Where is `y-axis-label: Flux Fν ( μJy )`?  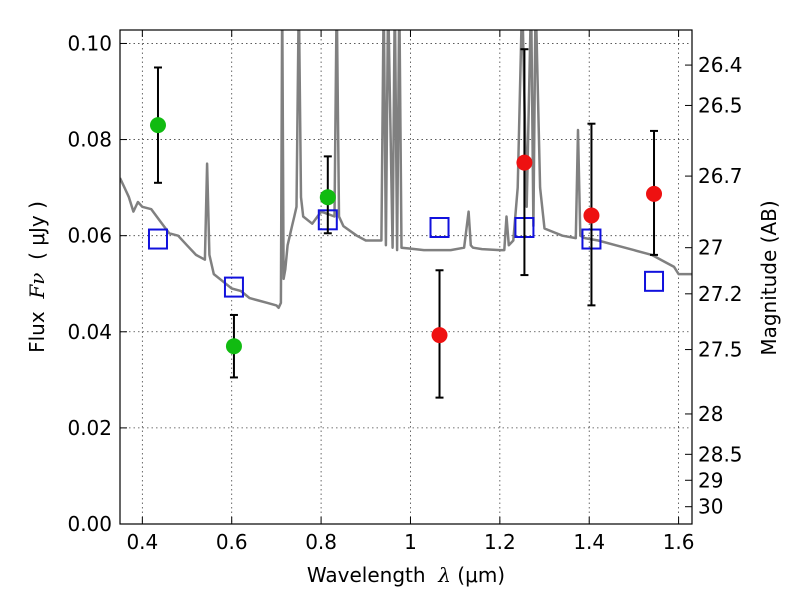 y-axis-label: Flux Fν ( μJy ) is located at coordinates (37, 277).